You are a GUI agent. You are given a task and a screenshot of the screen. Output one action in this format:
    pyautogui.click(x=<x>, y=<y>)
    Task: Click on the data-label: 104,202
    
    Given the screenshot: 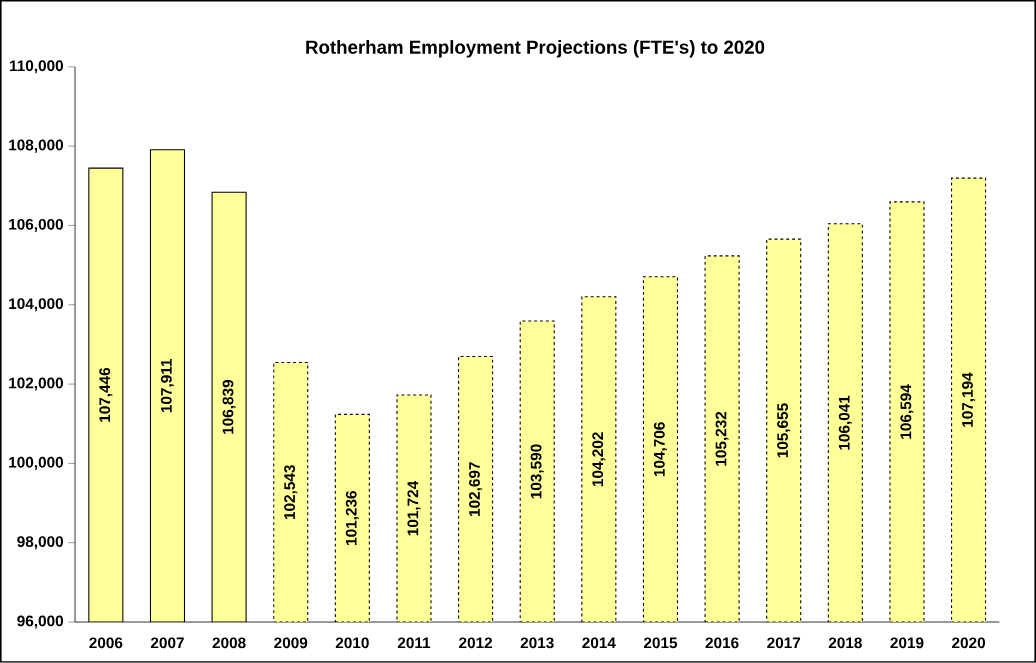 What is the action you would take?
    pyautogui.click(x=599, y=459)
    